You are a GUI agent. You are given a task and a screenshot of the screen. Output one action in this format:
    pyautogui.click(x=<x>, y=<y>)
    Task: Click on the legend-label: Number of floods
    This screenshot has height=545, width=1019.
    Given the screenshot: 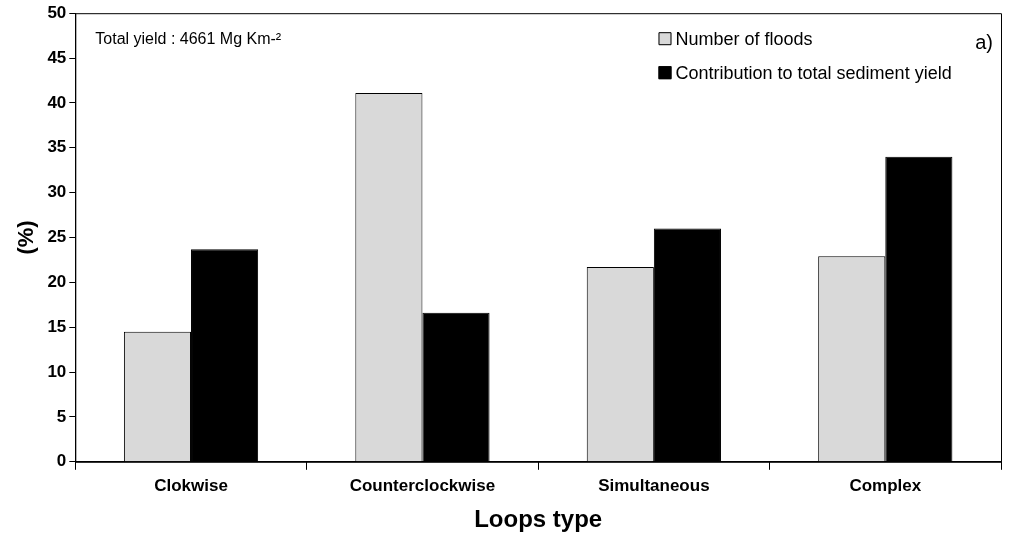 What is the action you would take?
    pyautogui.click(x=744, y=39)
    